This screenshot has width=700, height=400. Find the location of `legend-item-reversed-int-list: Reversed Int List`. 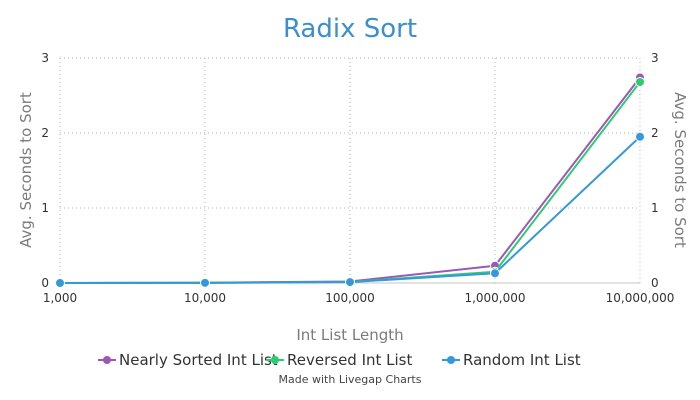

legend-item-reversed-int-list: Reversed Int List is located at coordinates (339, 360).